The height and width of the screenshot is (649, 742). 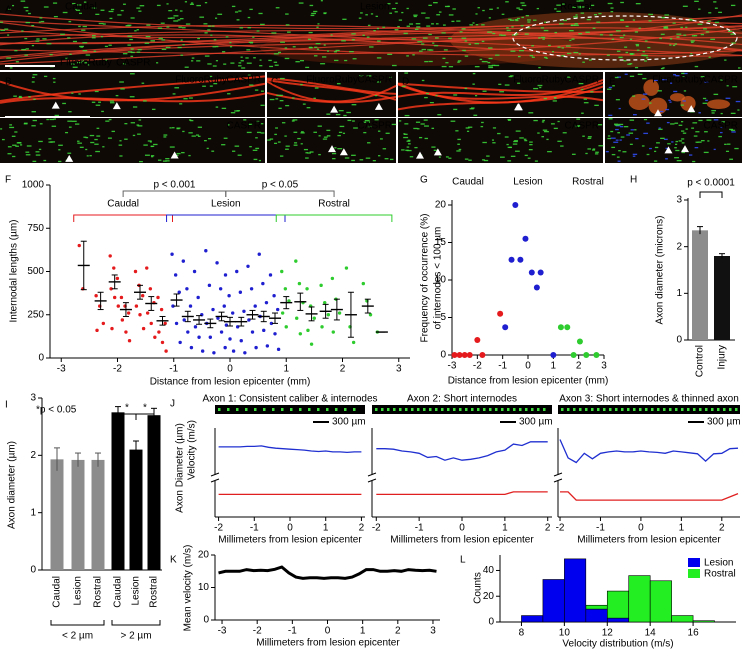 What do you see at coordinates (35, 228) in the screenshot?
I see `y-tick-label: 750` at bounding box center [35, 228].